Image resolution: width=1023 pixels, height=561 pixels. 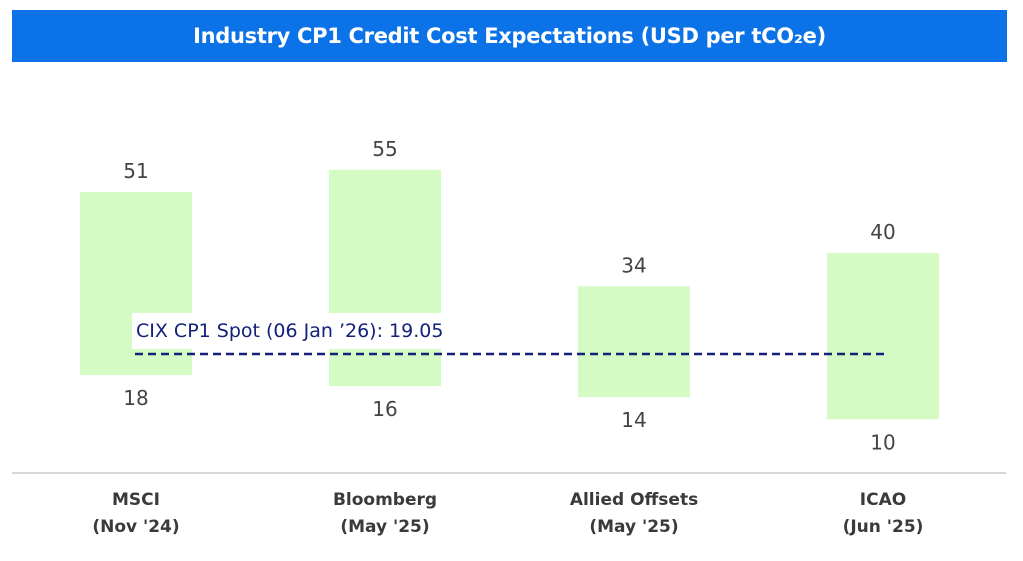 What do you see at coordinates (633, 265) in the screenshot?
I see `high-value-label: 34` at bounding box center [633, 265].